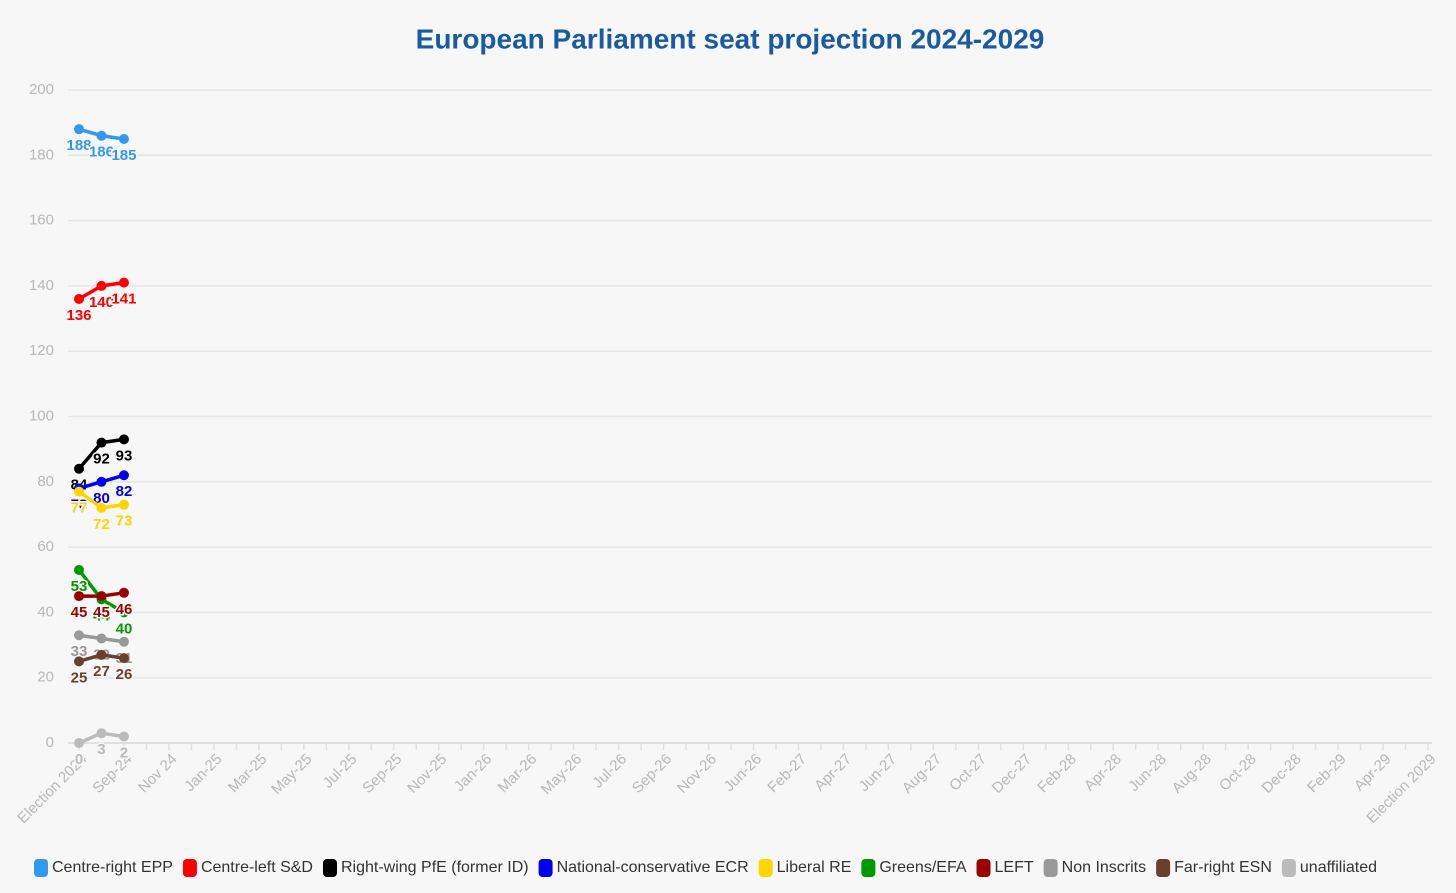  Describe the element at coordinates (41, 415) in the screenshot. I see `y-tick-label: 100` at that location.